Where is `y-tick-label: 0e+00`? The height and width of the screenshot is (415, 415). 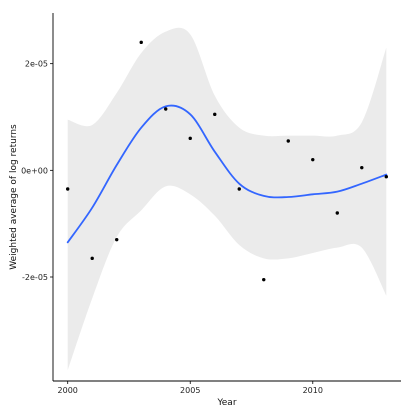 y-tick-label: 0e+00 is located at coordinates (34, 170).